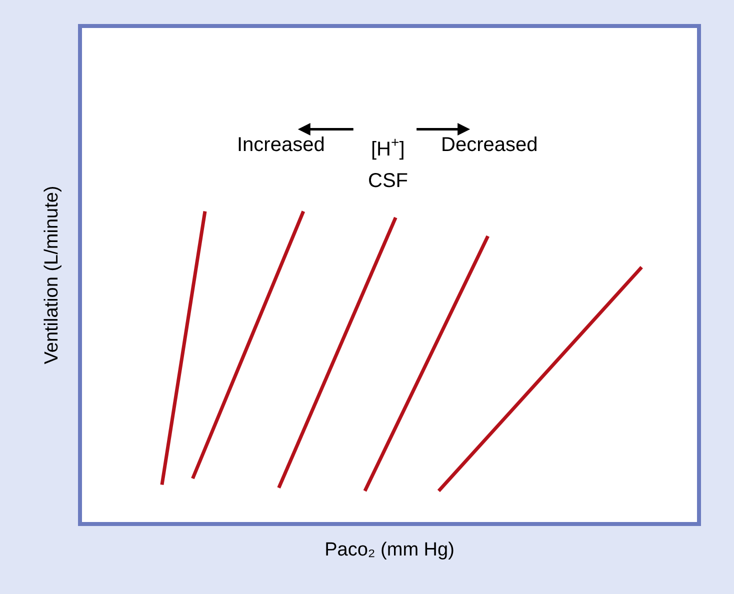 Image resolution: width=734 pixels, height=594 pixels. I want to click on y-axis-title: Ventilation (L/minute), so click(51, 275).